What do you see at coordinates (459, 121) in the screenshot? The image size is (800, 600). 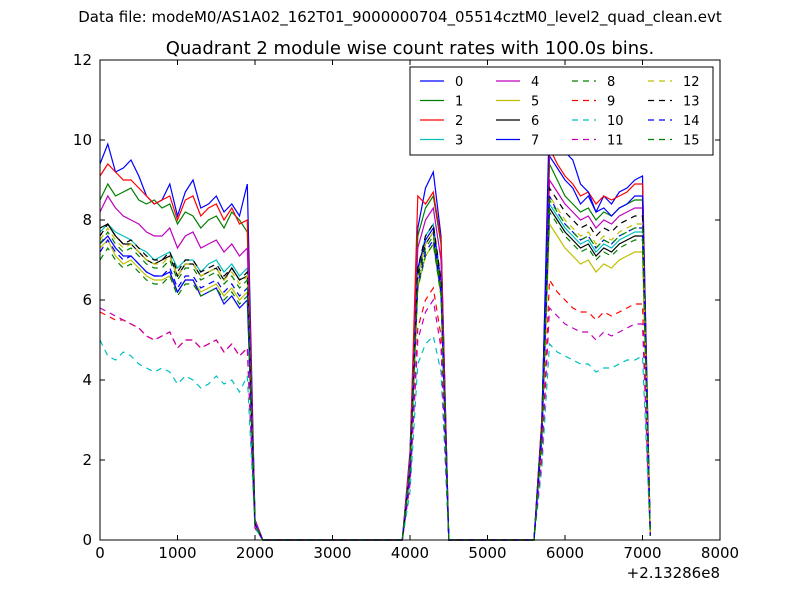 I see `legend-label-2: 2` at bounding box center [459, 121].